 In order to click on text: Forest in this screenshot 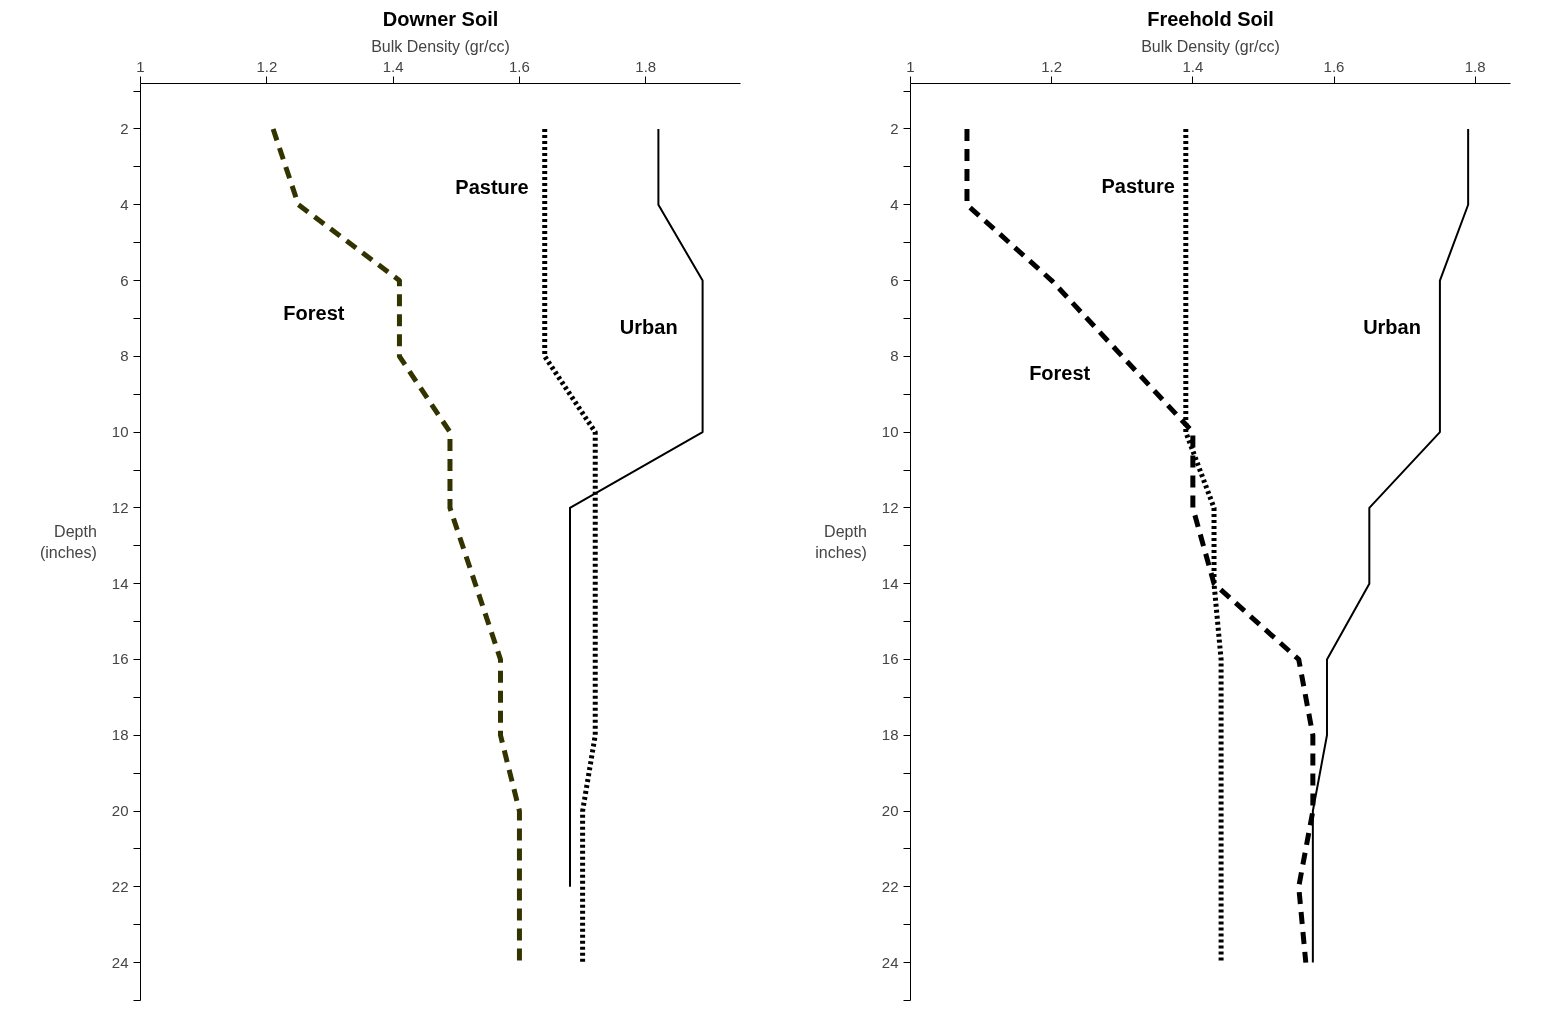, I will do `click(314, 312)`.